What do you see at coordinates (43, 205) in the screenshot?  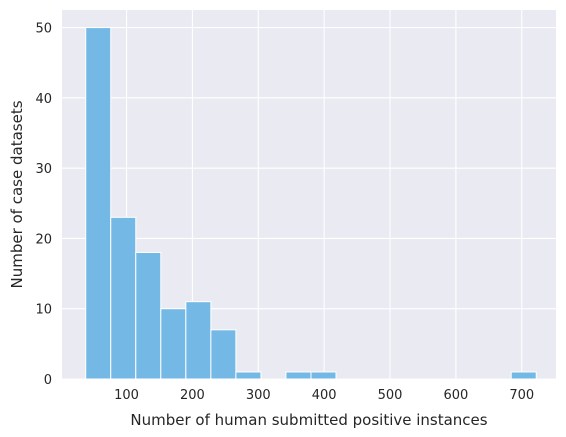 I see `y-axis-ticks: 0 10 20 30 40 50` at bounding box center [43, 205].